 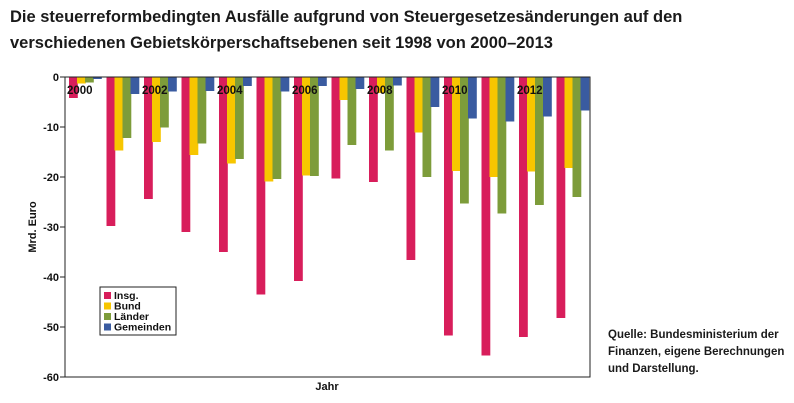 I want to click on bar-lnder-2000, so click(x=89, y=80).